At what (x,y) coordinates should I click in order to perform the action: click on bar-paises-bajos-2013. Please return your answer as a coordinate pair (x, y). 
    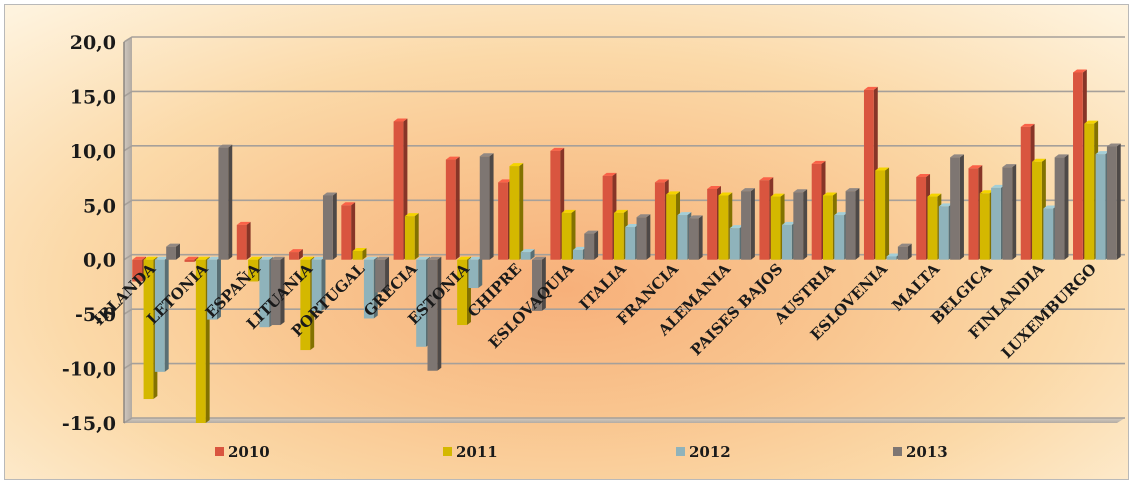
    Looking at the image, I should click on (800, 224).